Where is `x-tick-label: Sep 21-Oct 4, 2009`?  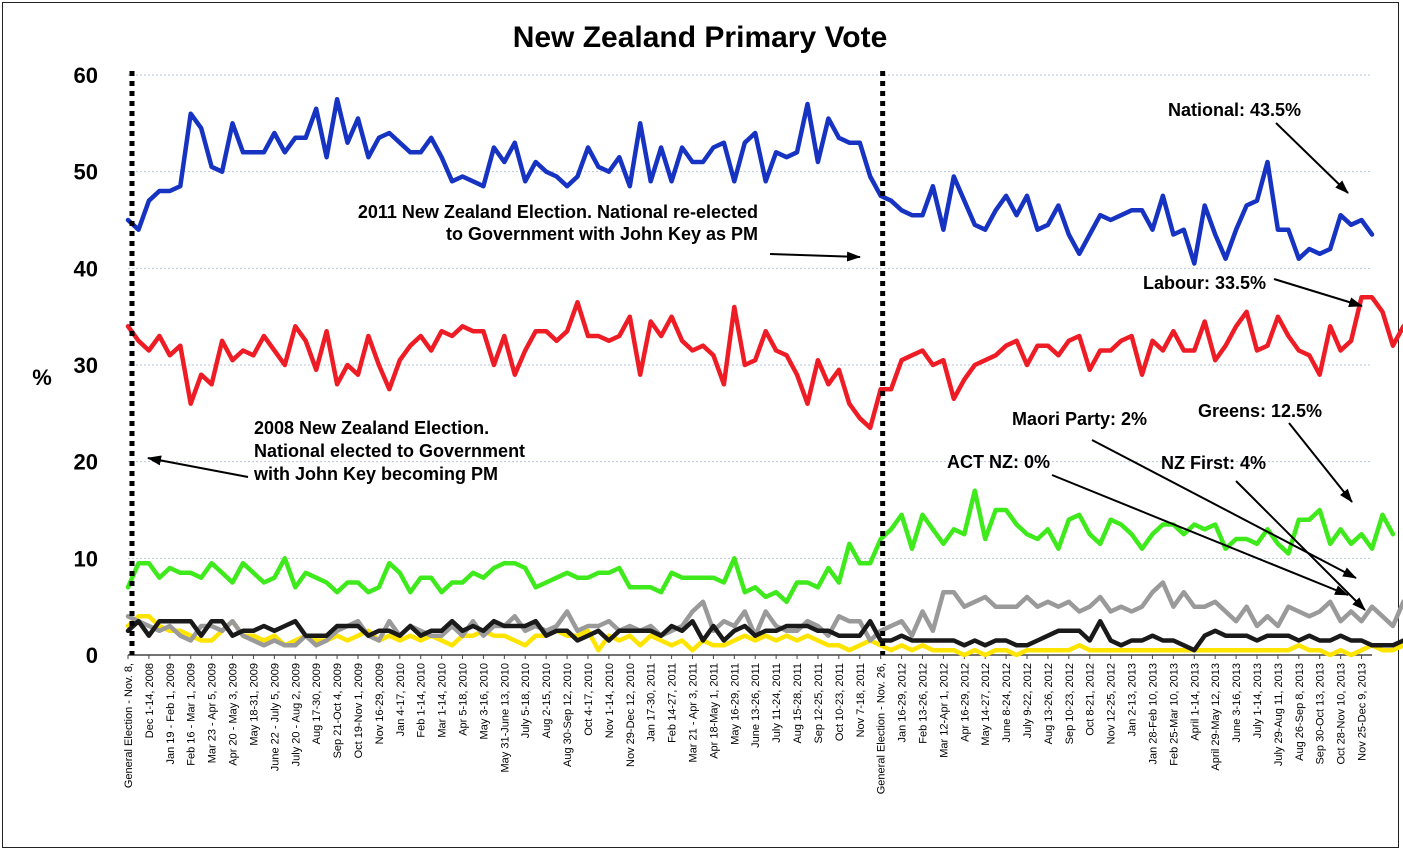
x-tick-label: Sep 21-Oct 4, 2009 is located at coordinates (338, 710).